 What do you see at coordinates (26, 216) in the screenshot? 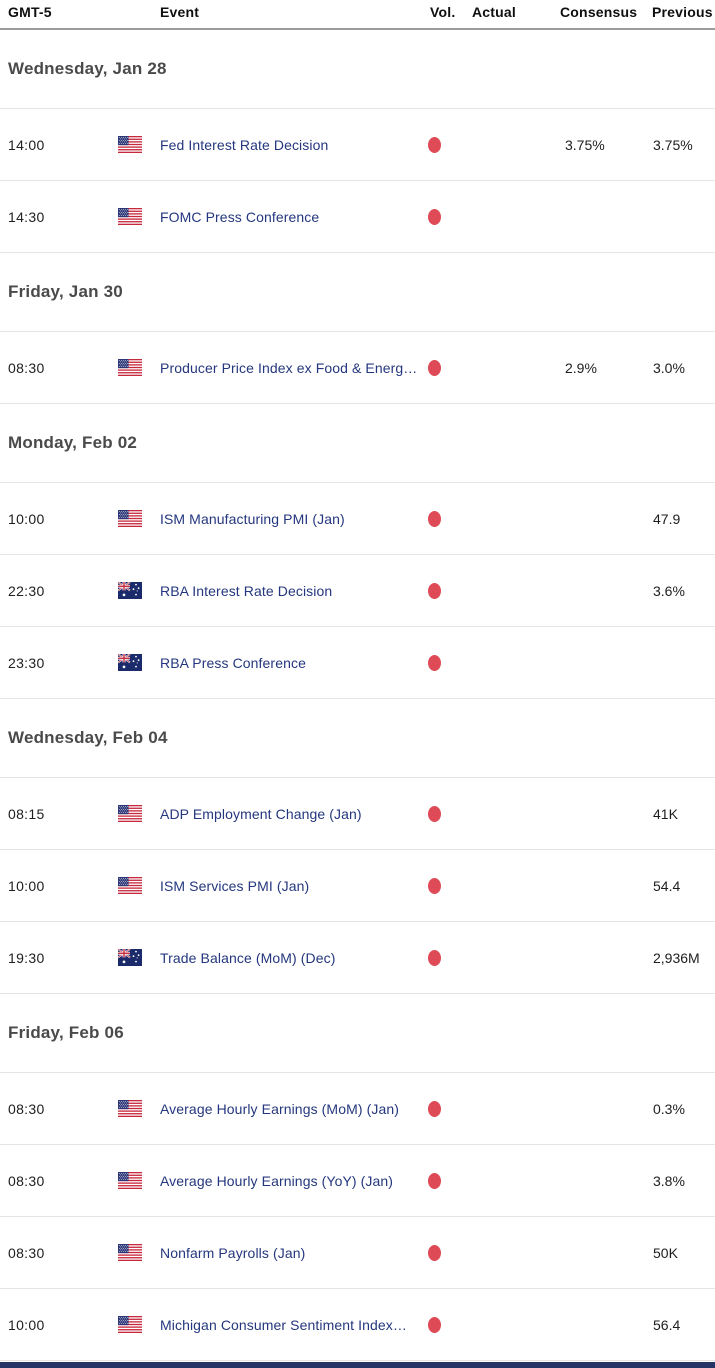
I see `event-time: 14:30` at bounding box center [26, 216].